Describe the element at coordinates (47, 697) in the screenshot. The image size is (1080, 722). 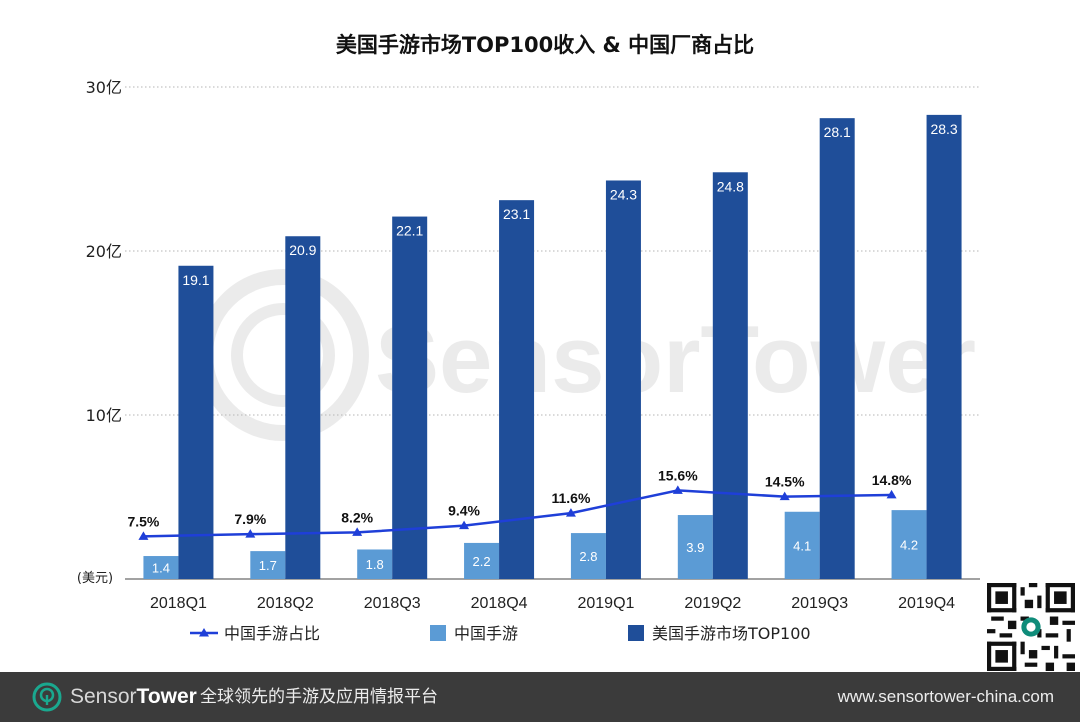
I see `sensortower-logo-icon` at that location.